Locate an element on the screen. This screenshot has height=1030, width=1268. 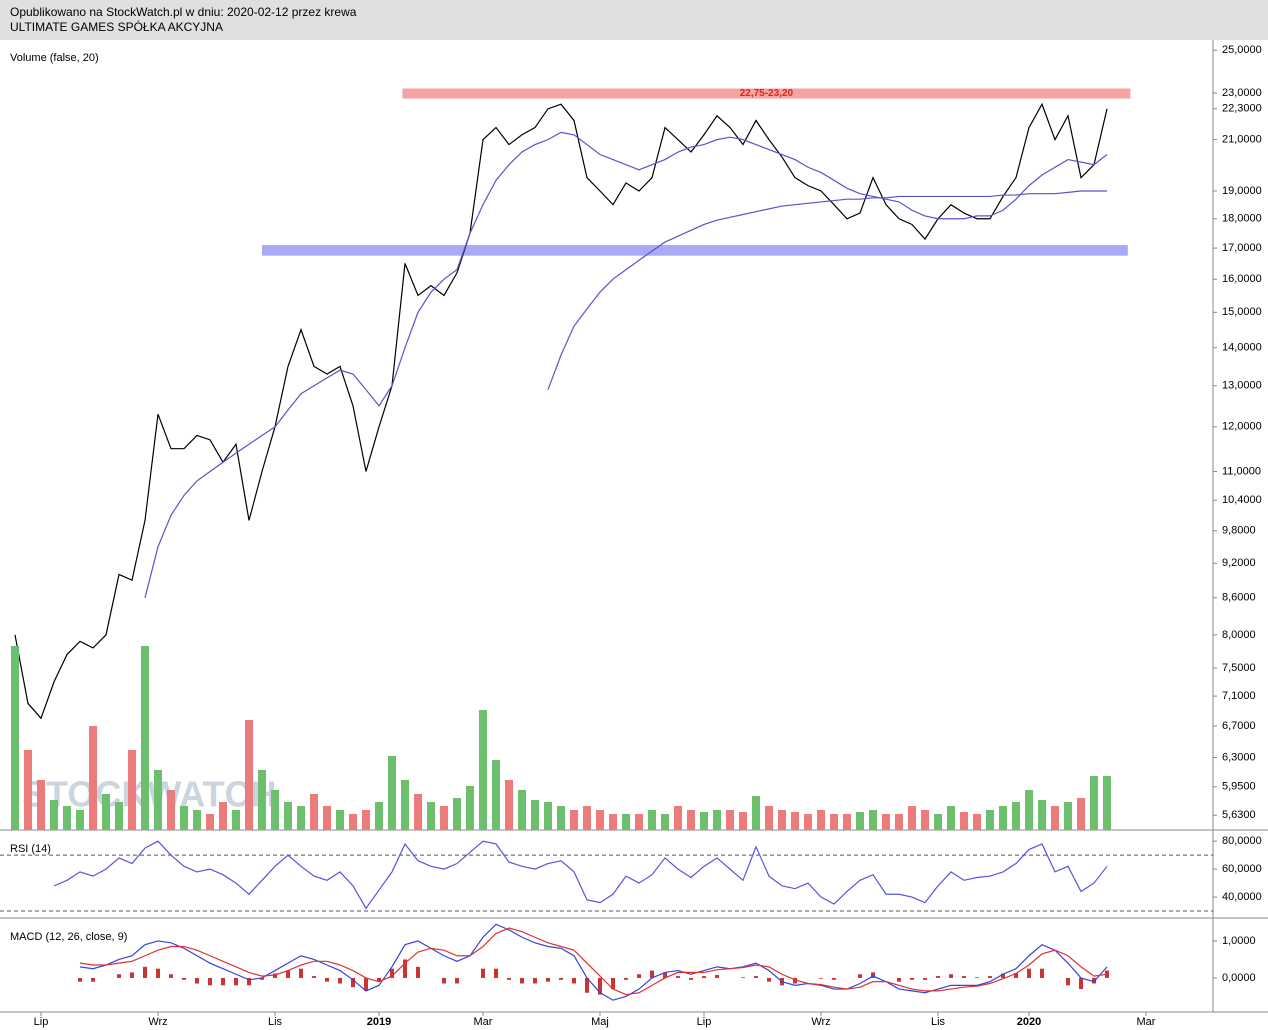
zone is located at coordinates (695, 250).